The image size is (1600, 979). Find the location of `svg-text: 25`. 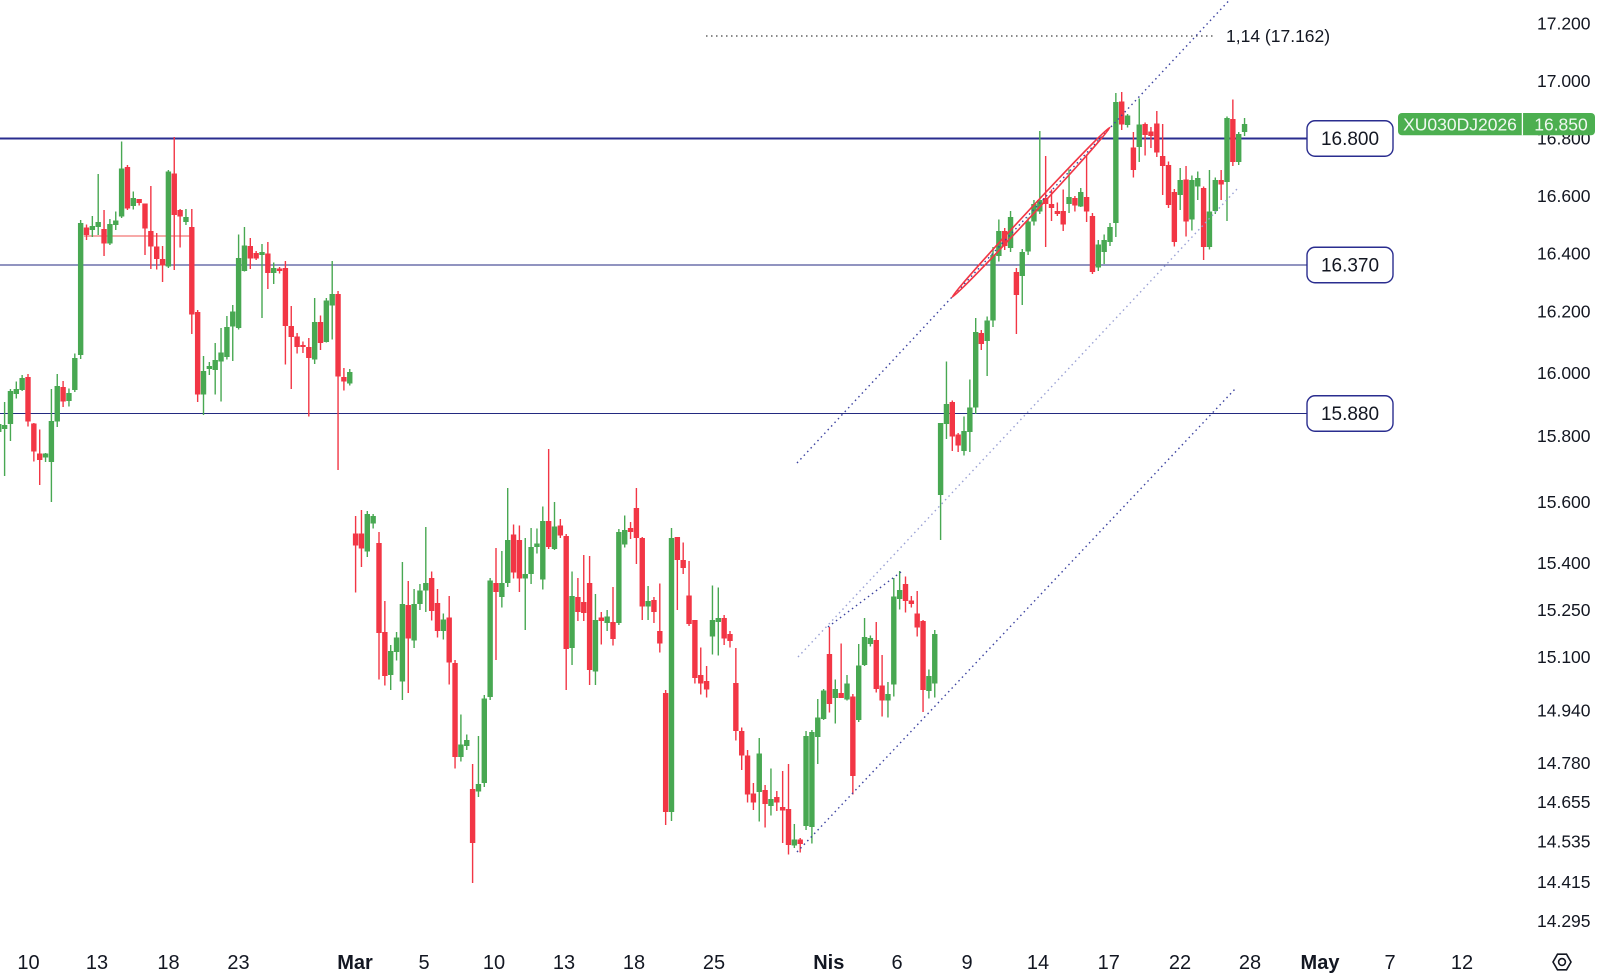

svg-text: 25 is located at coordinates (714, 963).